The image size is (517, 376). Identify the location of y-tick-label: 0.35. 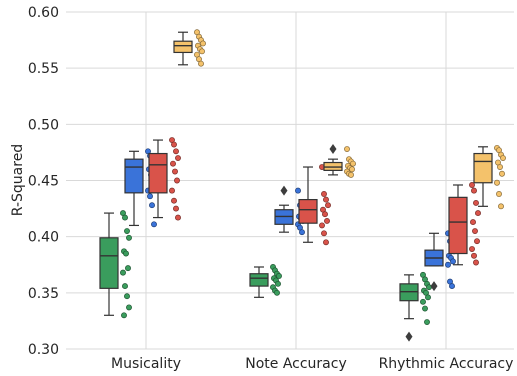
(43, 294).